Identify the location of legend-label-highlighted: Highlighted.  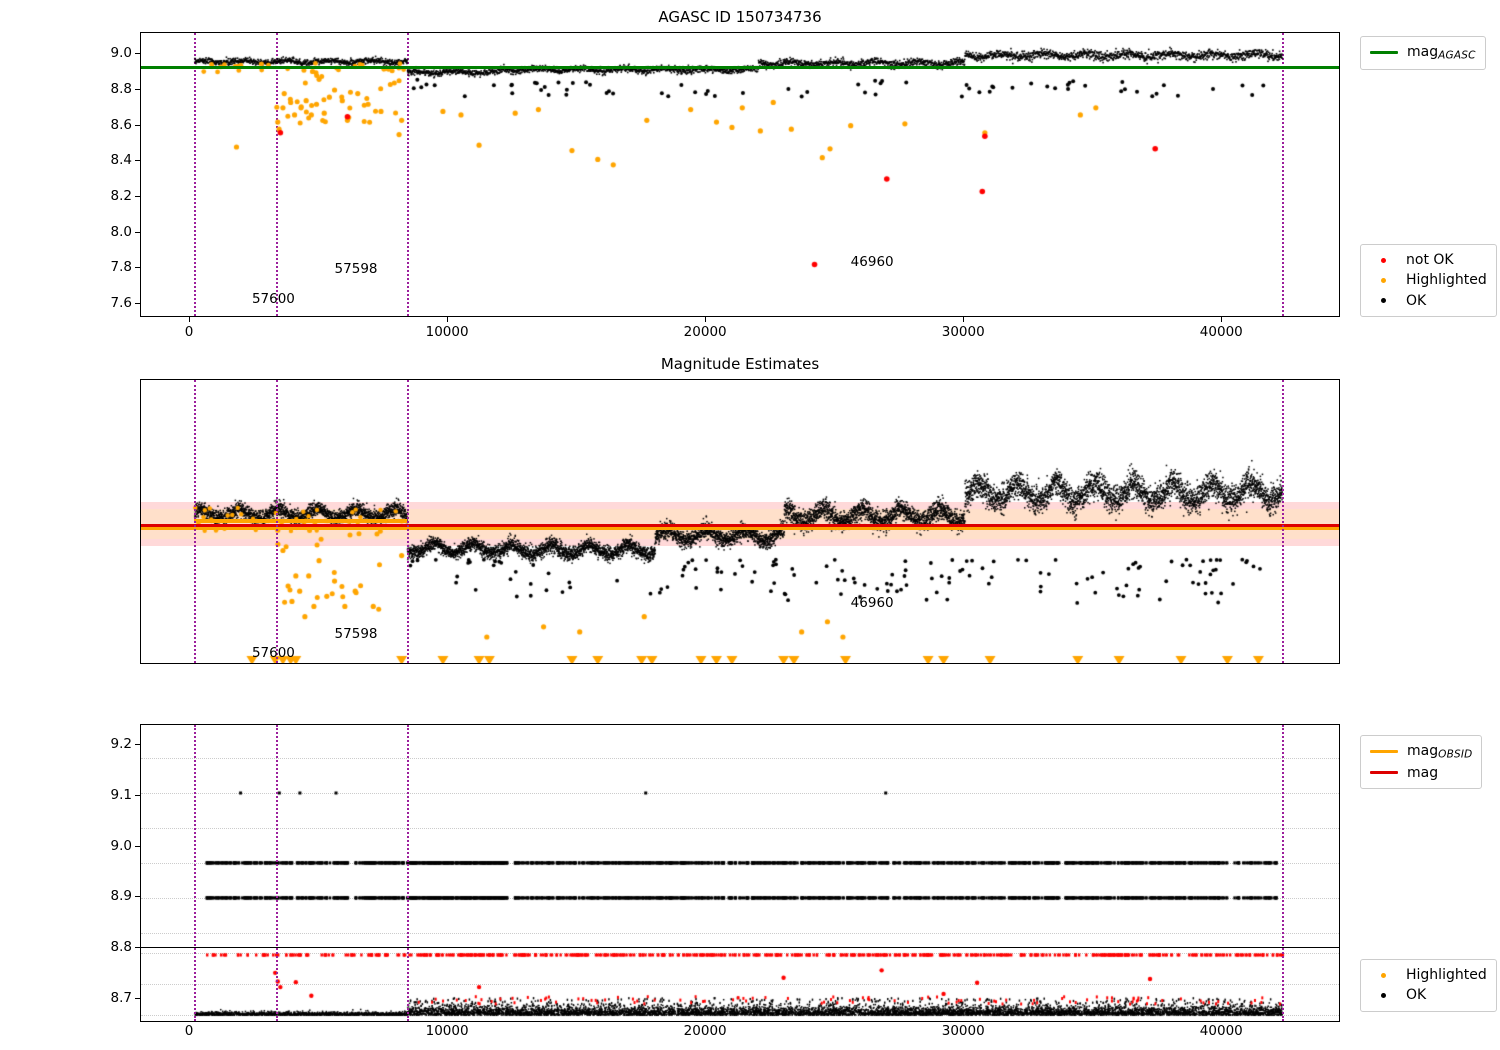
(1446, 280).